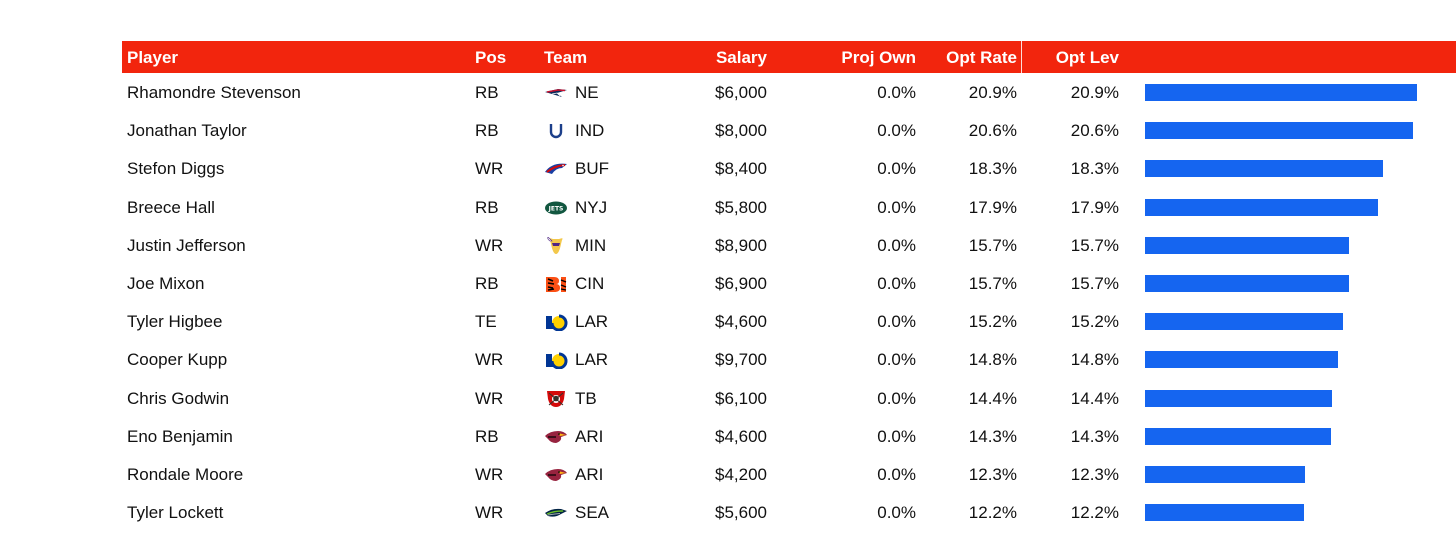 The height and width of the screenshot is (535, 1456). I want to click on opt-lev: 12.2%, so click(1094, 513).